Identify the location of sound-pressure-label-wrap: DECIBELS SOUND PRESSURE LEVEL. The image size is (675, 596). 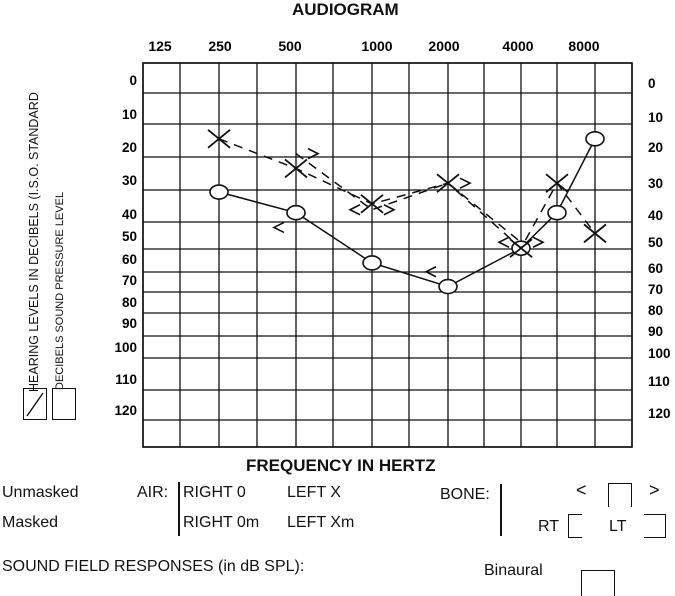
(64, 291).